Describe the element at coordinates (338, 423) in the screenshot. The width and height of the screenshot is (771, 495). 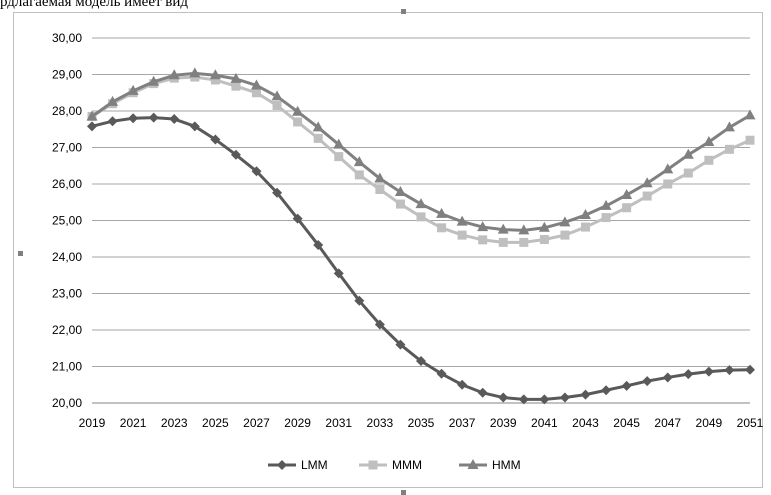
I see `x-tick-label: 2031` at that location.